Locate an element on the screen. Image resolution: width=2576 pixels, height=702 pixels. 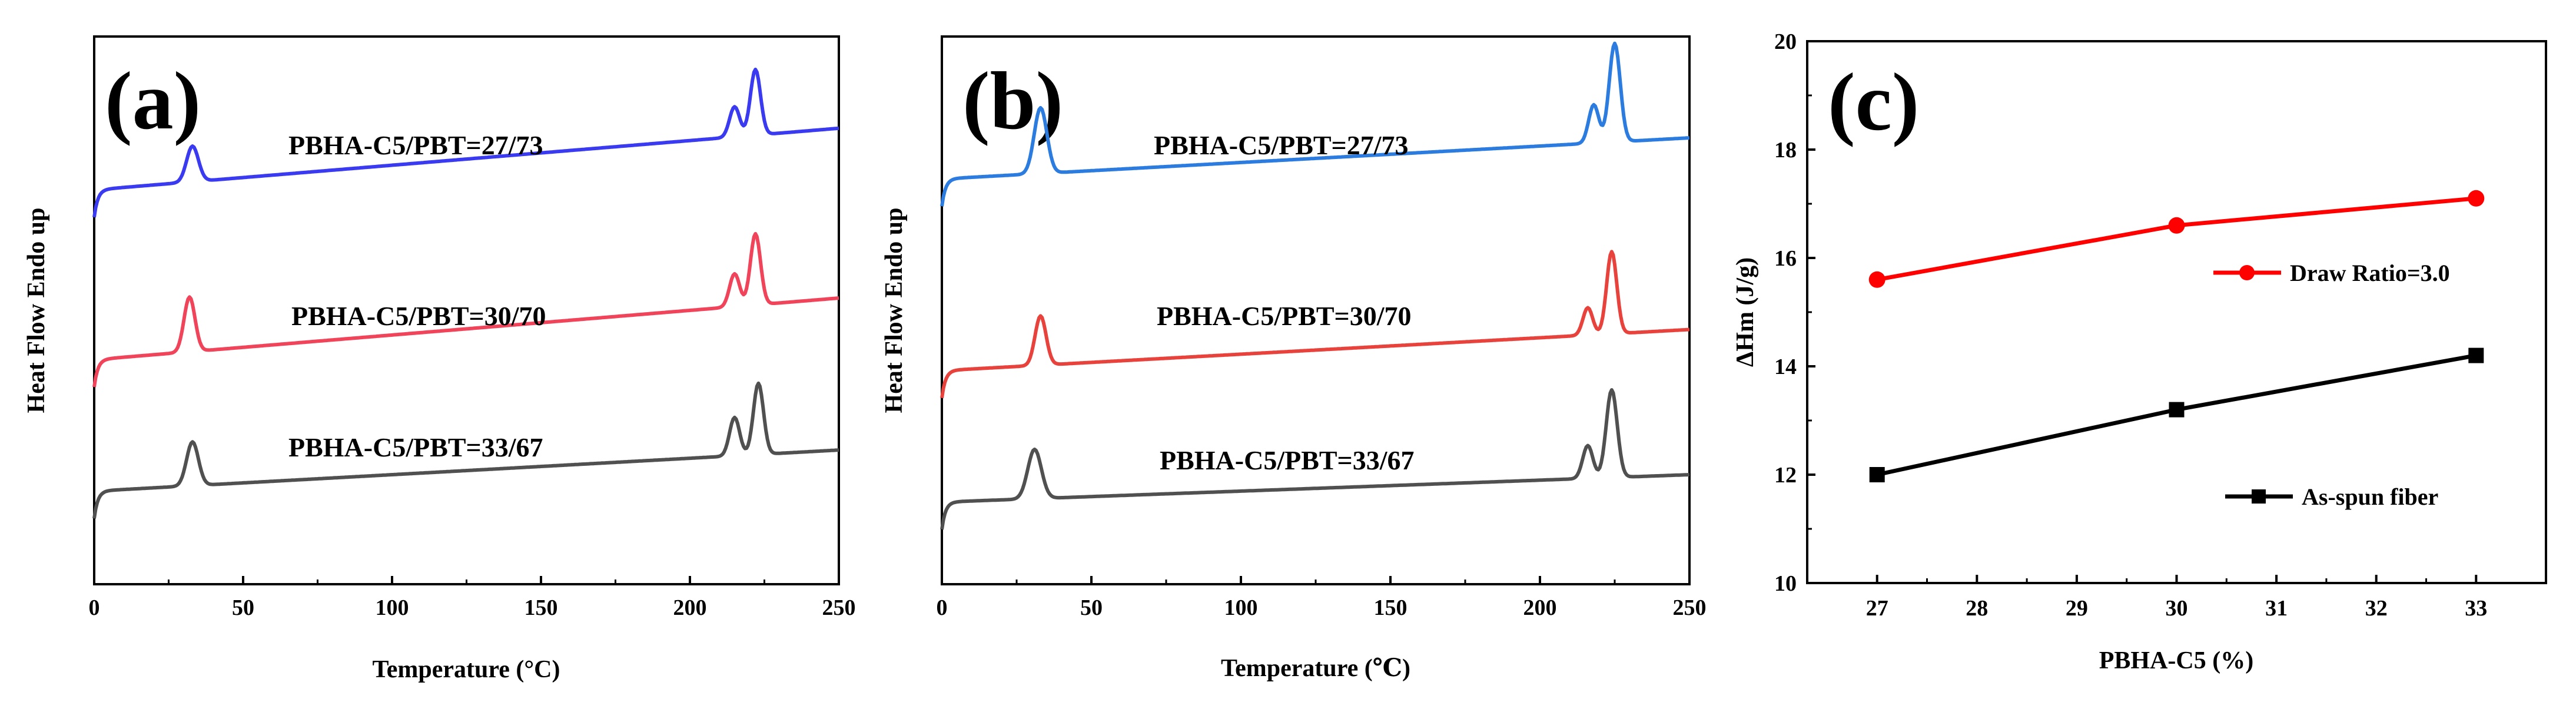
panel-c-y-tick-label: 12 is located at coordinates (1786, 476).